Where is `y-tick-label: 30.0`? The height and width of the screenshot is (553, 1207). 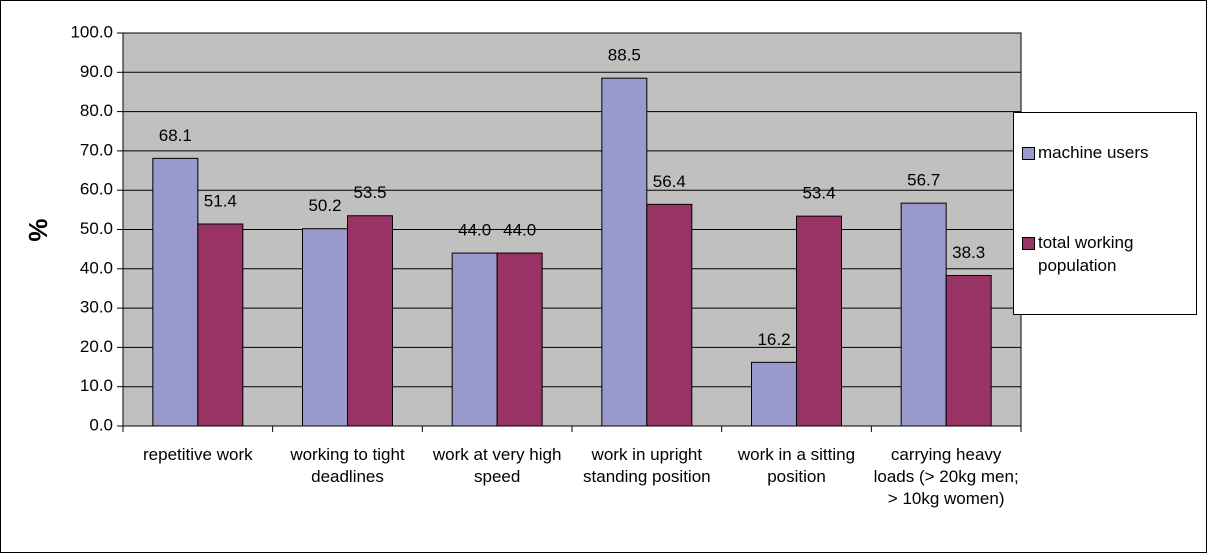
y-tick-label: 30.0 is located at coordinates (96, 307).